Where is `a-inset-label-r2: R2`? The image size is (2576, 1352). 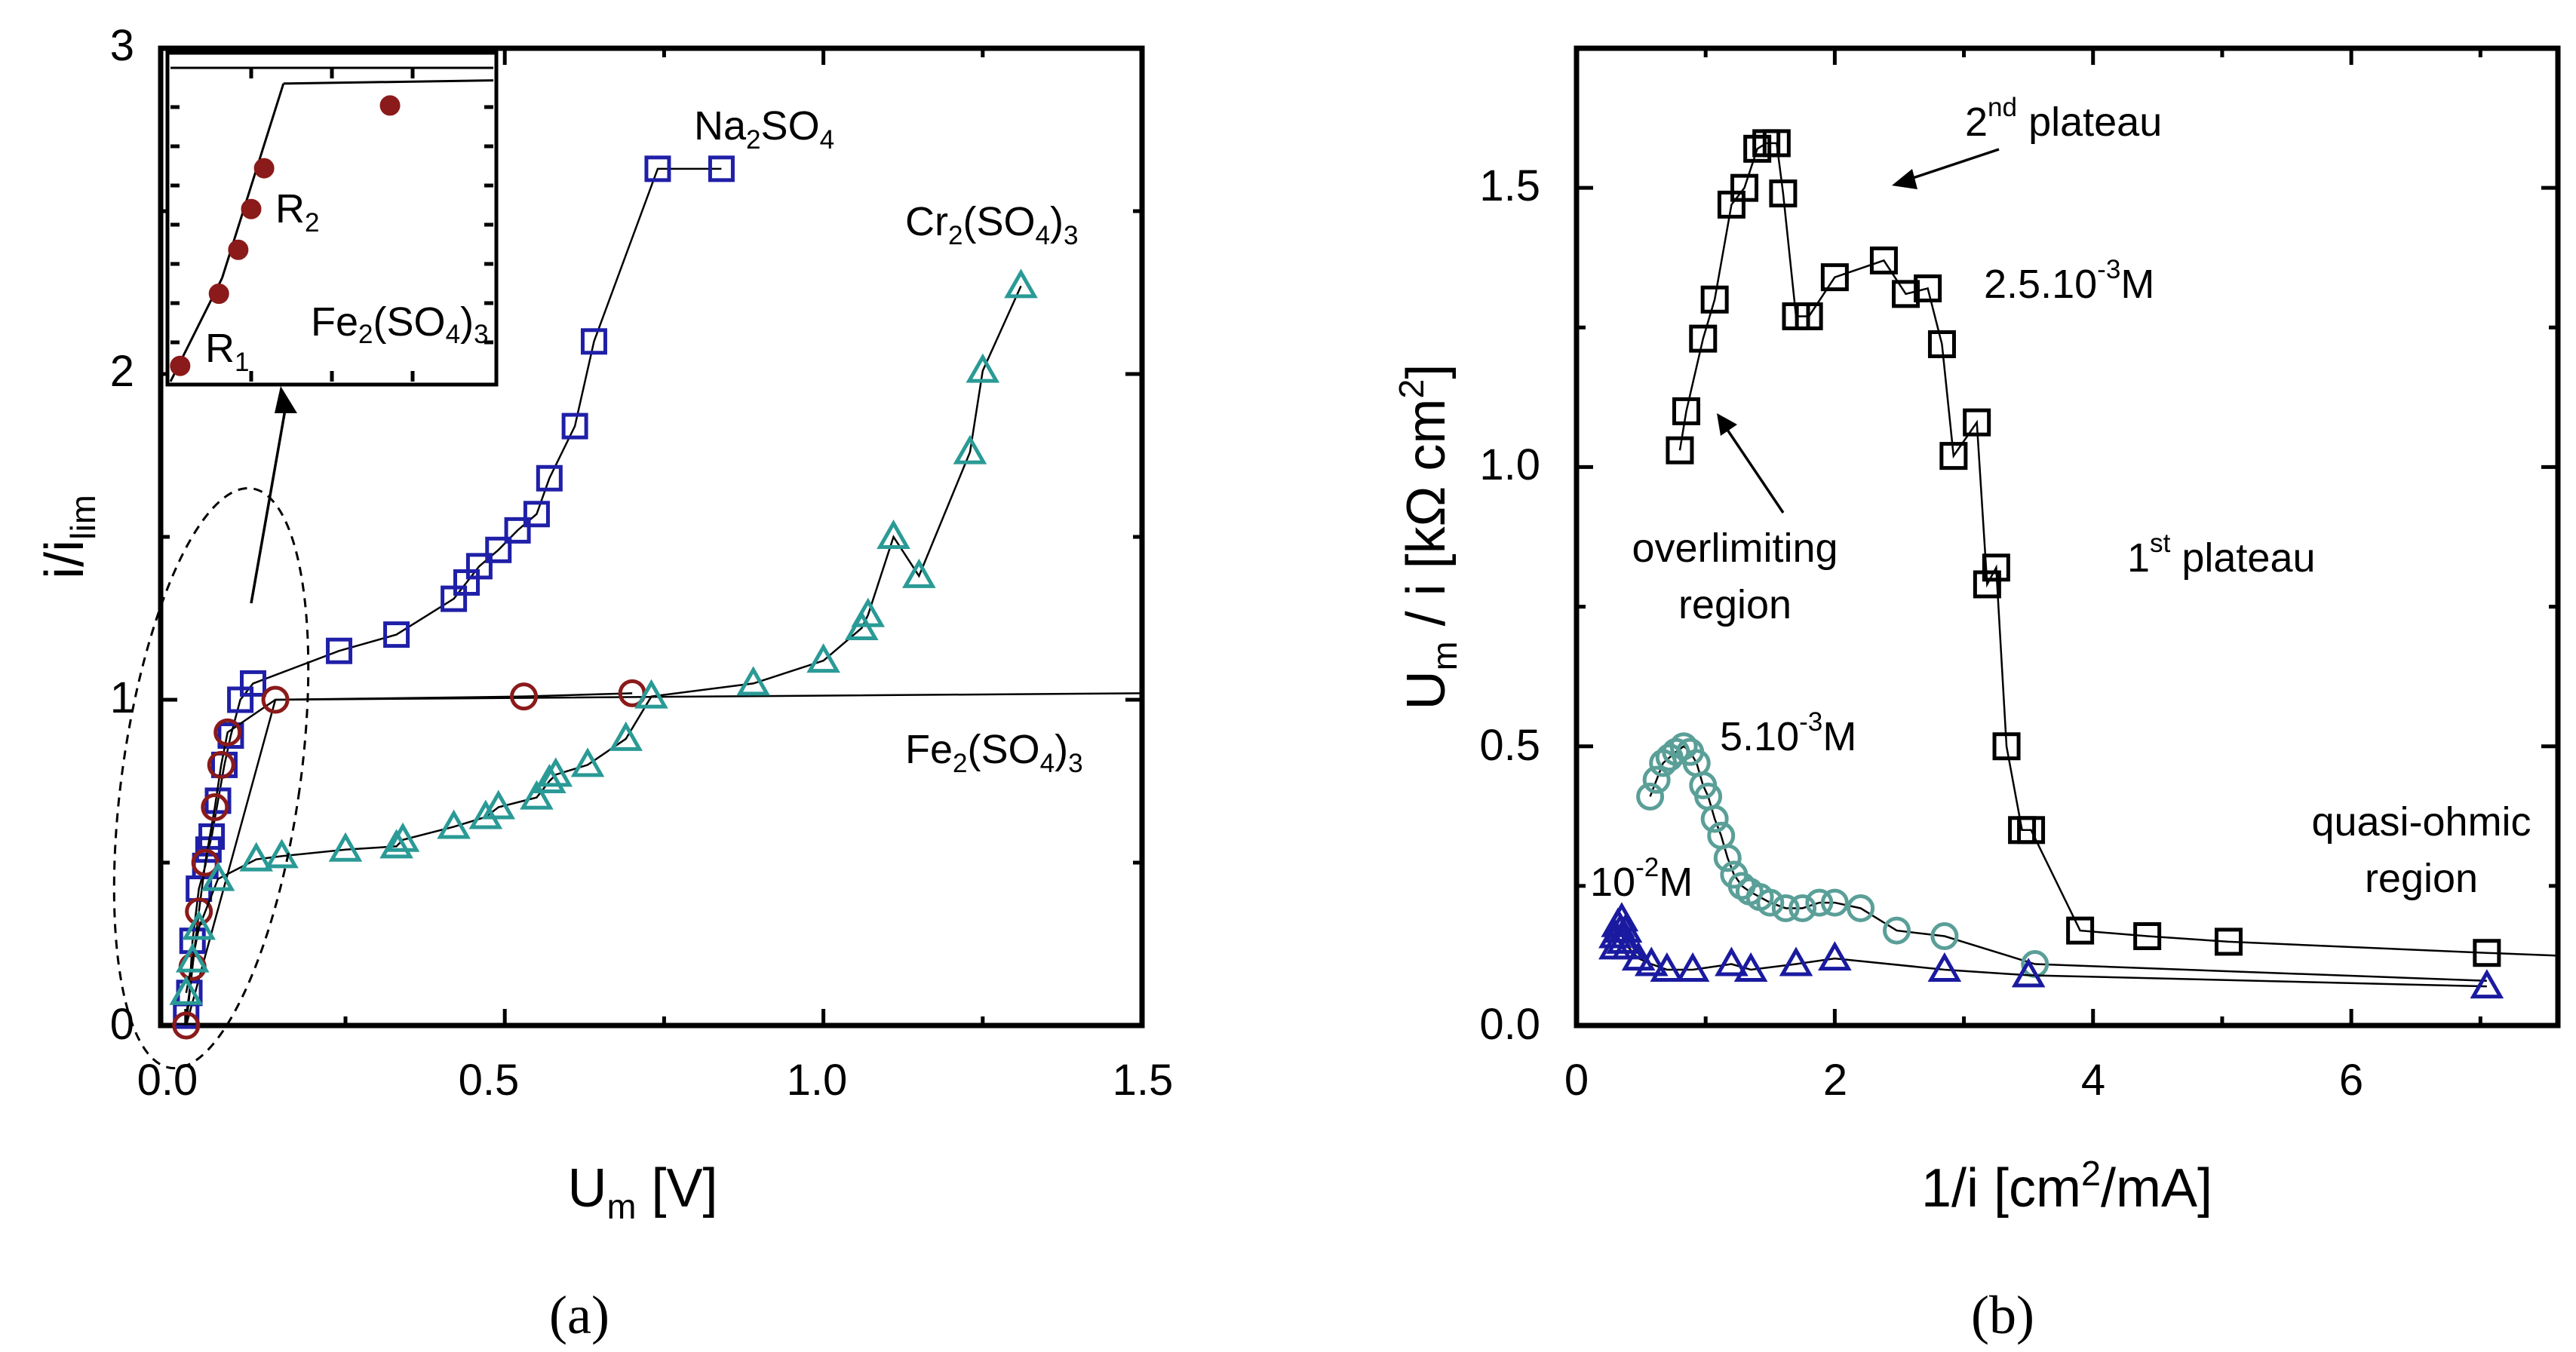
a-inset-label-r2: R2 is located at coordinates (297, 212).